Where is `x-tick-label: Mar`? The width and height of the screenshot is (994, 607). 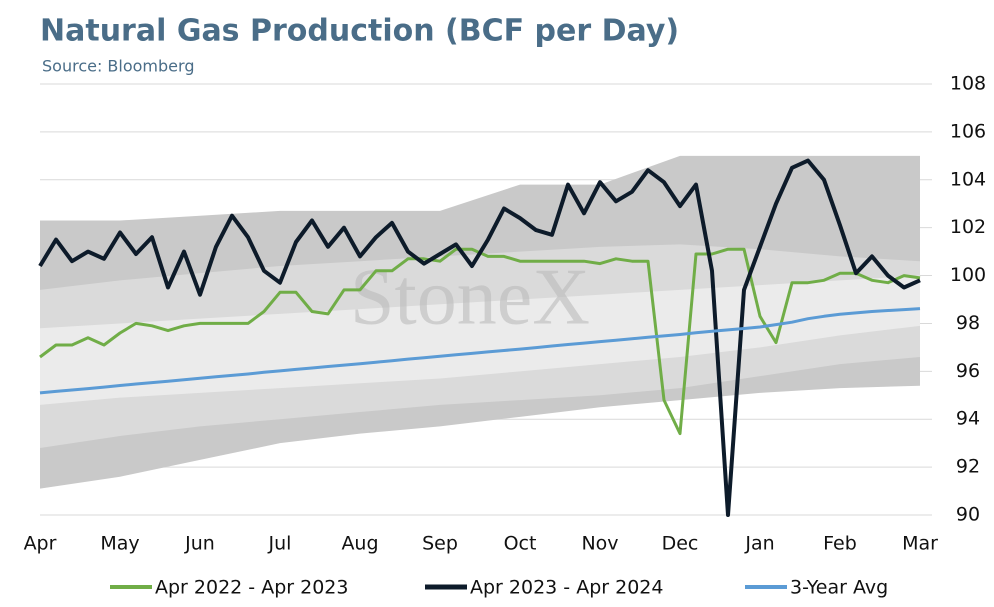 x-tick-label: Mar is located at coordinates (920, 544).